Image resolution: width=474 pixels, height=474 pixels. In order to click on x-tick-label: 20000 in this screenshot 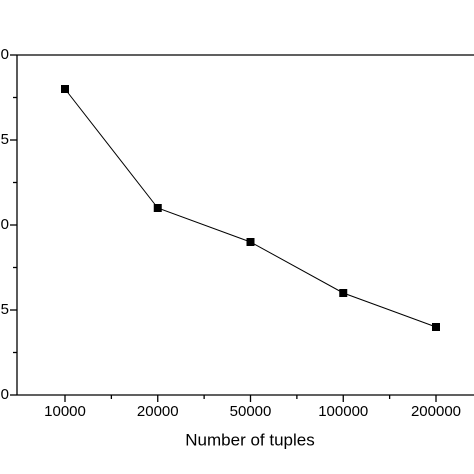, I will do `click(158, 411)`.